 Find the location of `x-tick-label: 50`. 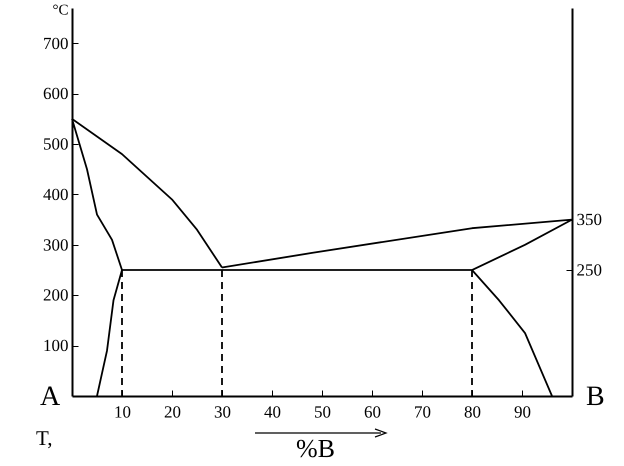

x-tick-label: 50 is located at coordinates (322, 412).